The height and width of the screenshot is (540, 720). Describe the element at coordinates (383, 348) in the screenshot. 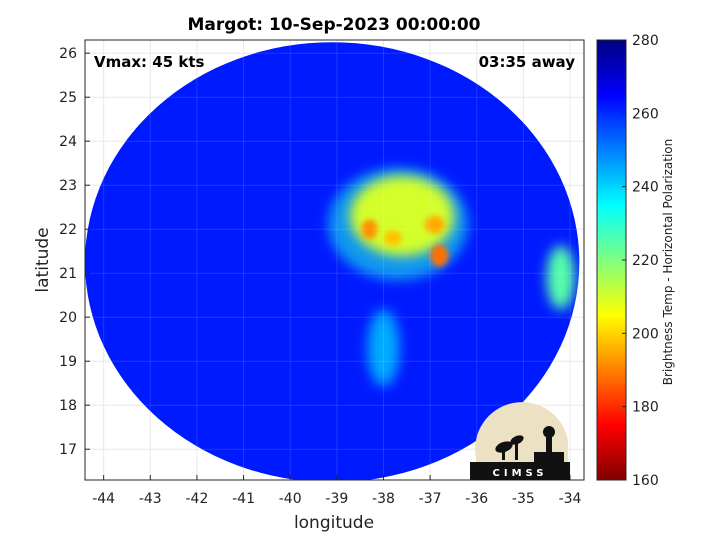

I see `feature-tail-band` at that location.